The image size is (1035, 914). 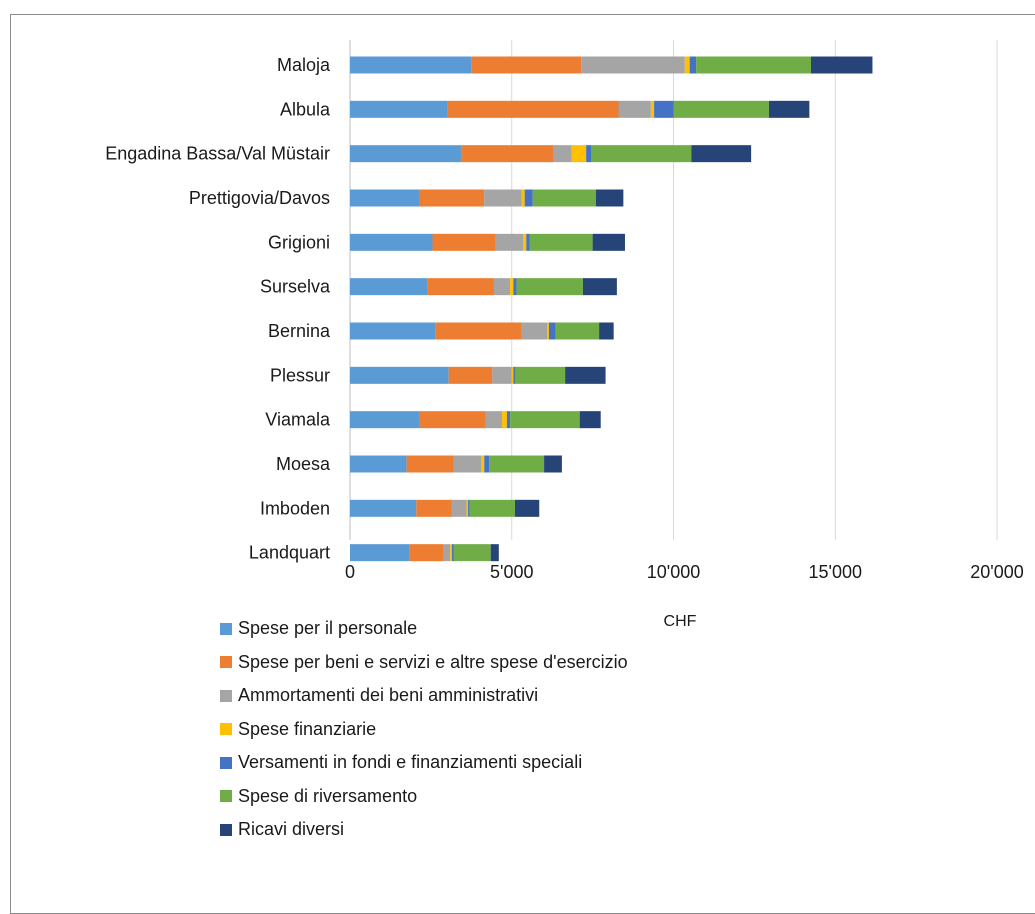 What do you see at coordinates (295, 508) in the screenshot?
I see `category-label: Imboden` at bounding box center [295, 508].